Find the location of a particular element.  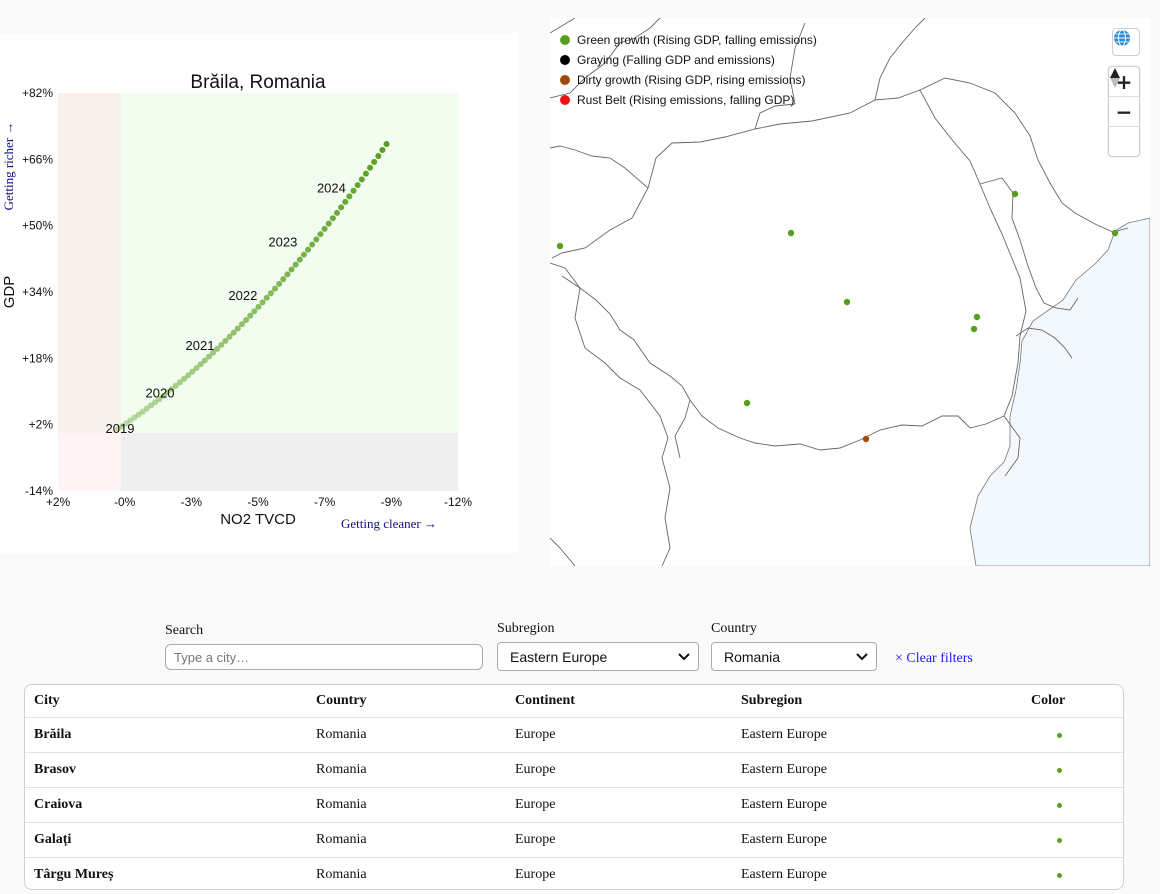

zoom-in-button: + is located at coordinates (1124, 82).